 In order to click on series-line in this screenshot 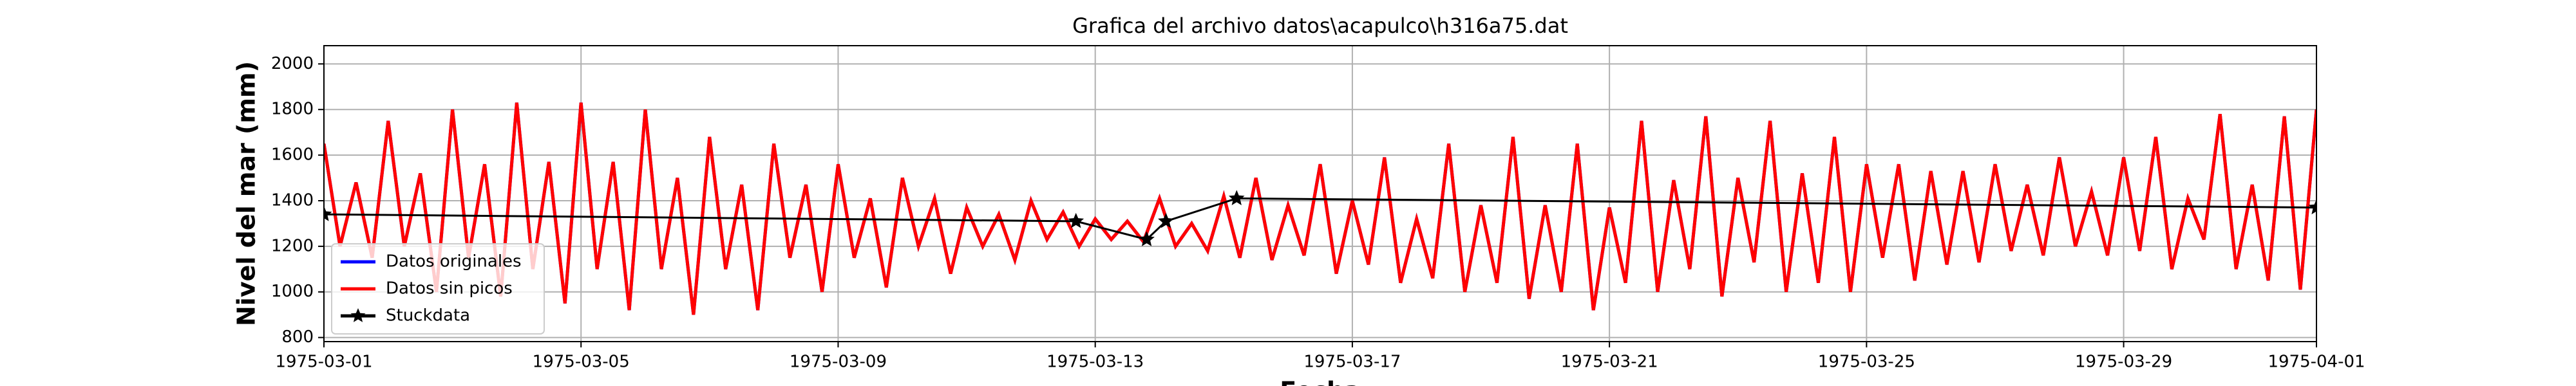, I will do `click(1320, 219)`.